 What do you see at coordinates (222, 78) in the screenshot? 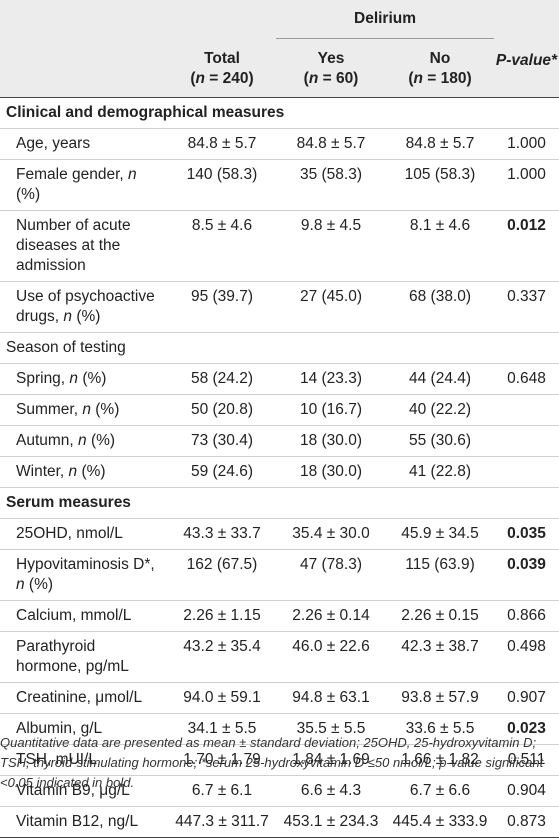
I see `column-n: (n = 240)` at bounding box center [222, 78].